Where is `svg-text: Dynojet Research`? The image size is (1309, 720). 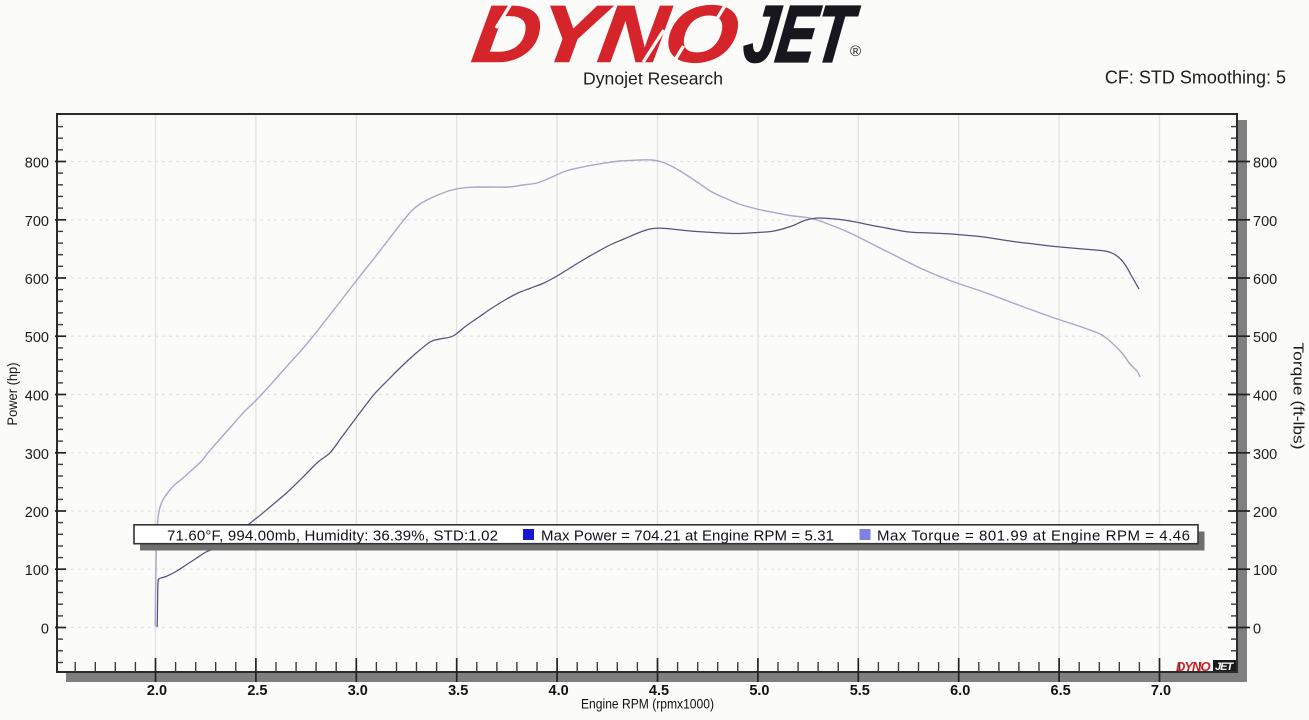 svg-text: Dynojet Research is located at coordinates (653, 79).